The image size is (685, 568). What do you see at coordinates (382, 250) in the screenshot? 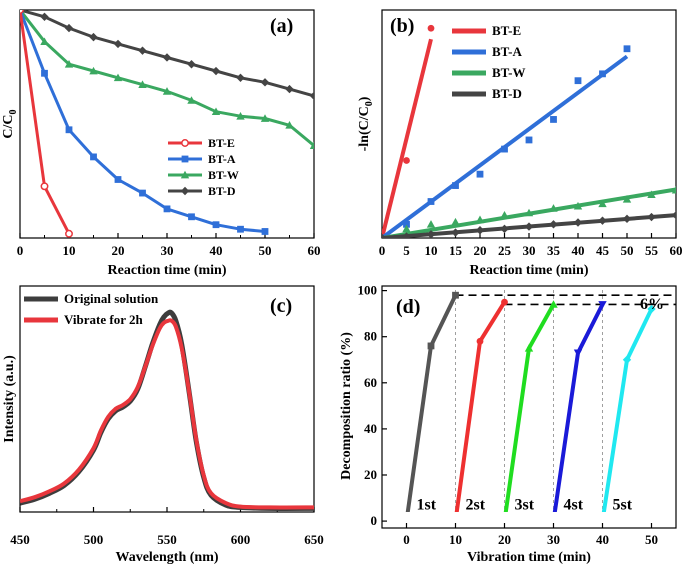
I see `panel-b-xtick-label: 0` at bounding box center [382, 250].